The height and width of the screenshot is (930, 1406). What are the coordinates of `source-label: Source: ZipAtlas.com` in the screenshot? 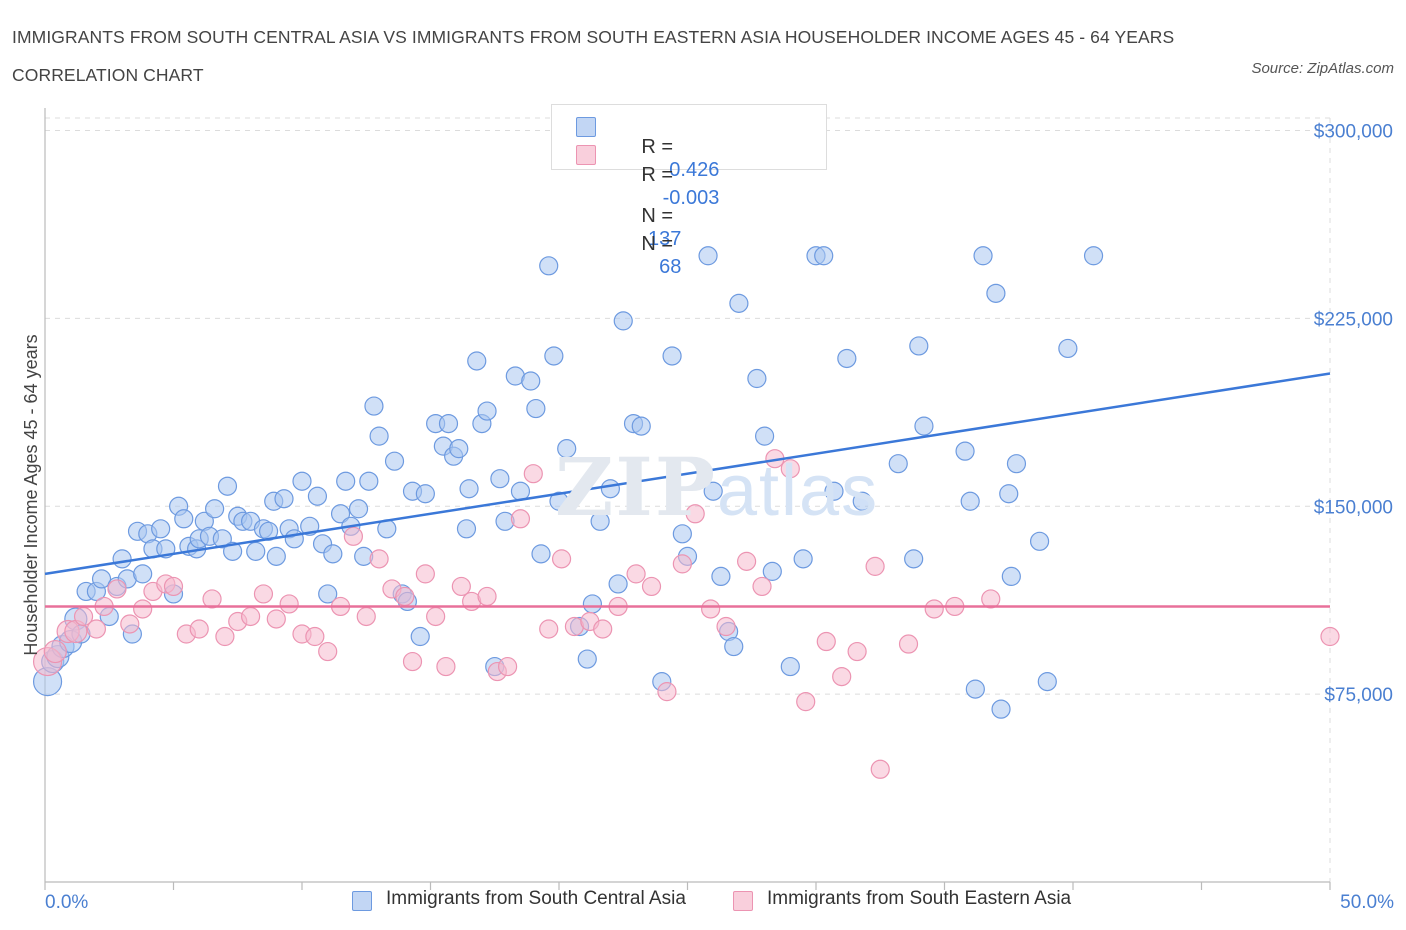 It's located at (1322, 68).